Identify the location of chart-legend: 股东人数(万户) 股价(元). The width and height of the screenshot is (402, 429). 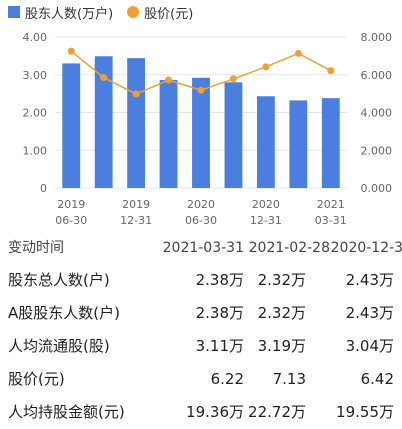
(107, 12).